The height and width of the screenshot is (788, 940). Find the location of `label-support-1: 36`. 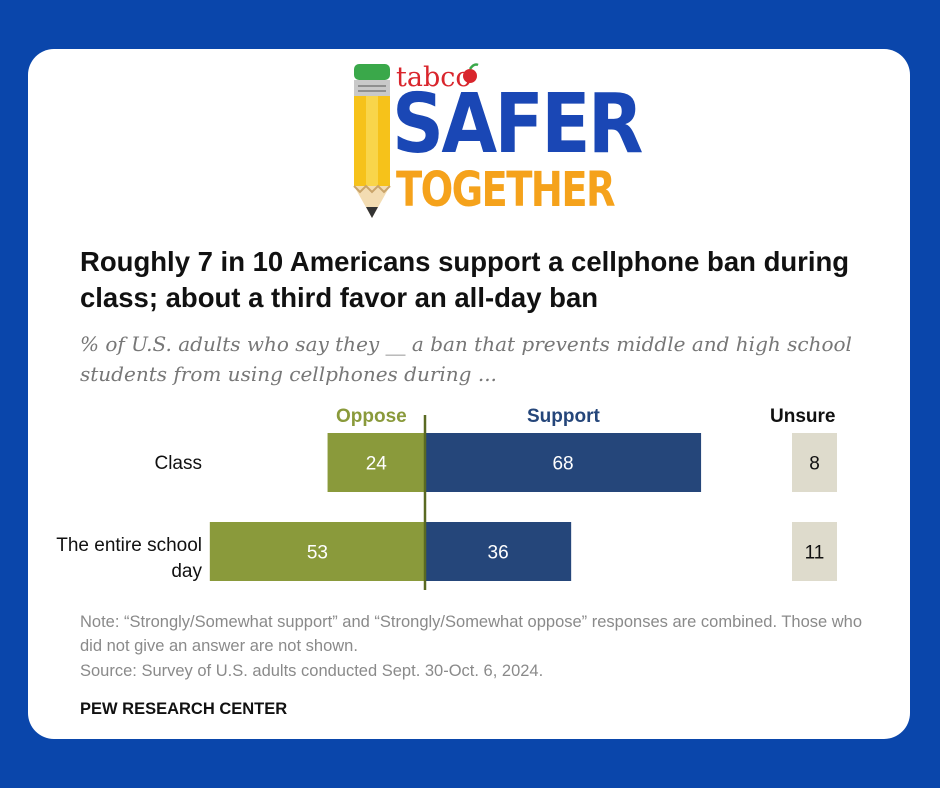

label-support-1: 36 is located at coordinates (498, 553).